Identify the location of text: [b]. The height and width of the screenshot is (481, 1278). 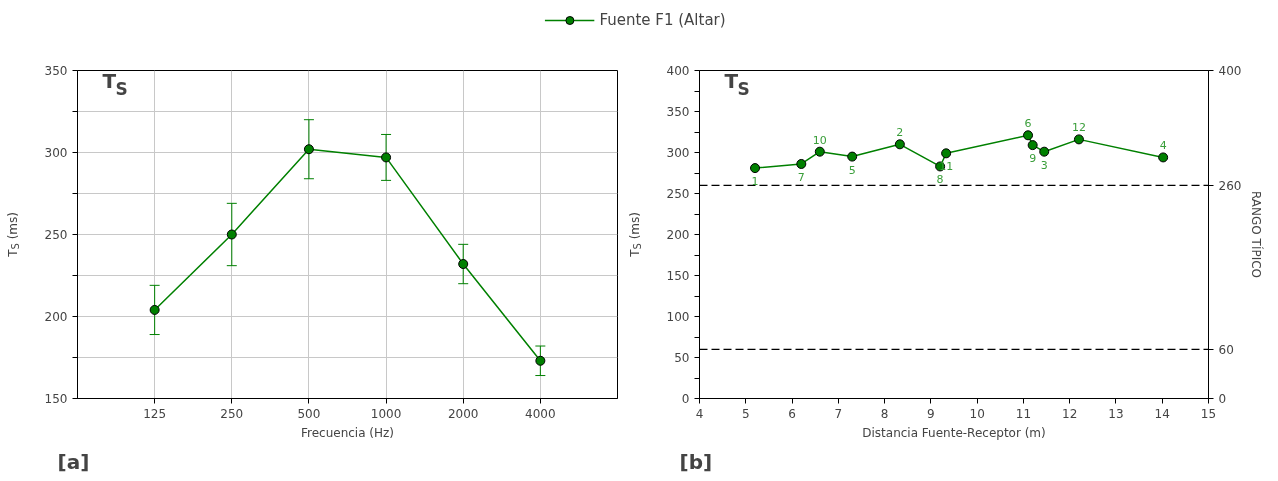
(696, 461).